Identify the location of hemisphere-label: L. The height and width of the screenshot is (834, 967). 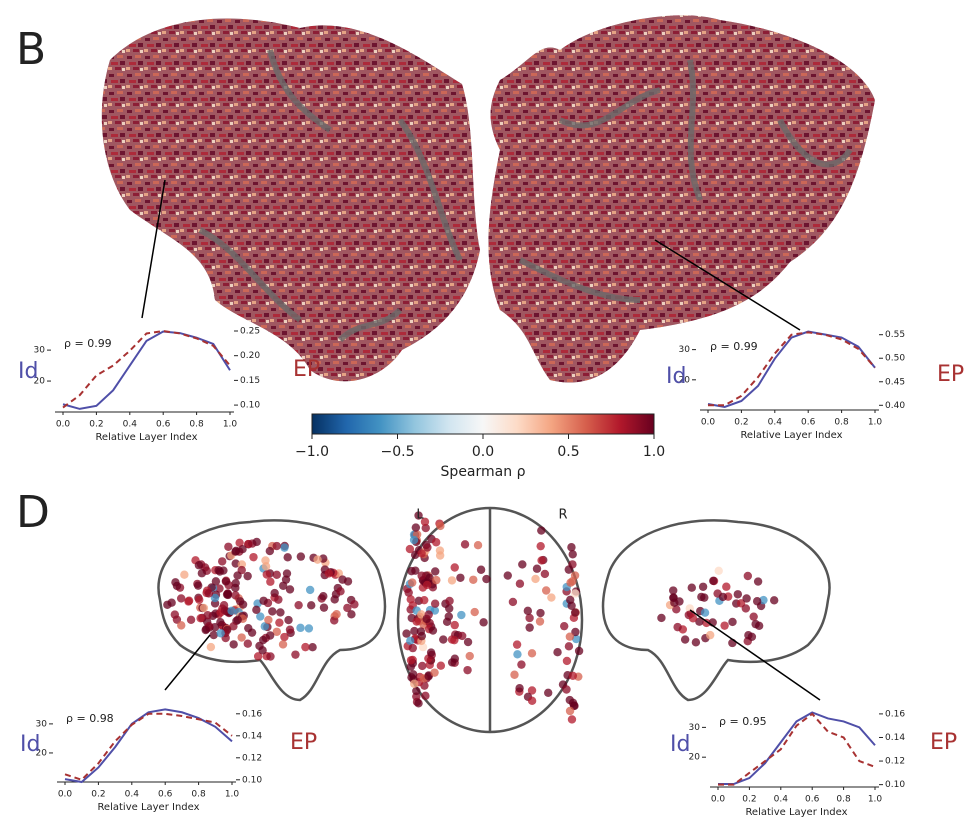
(420, 515).